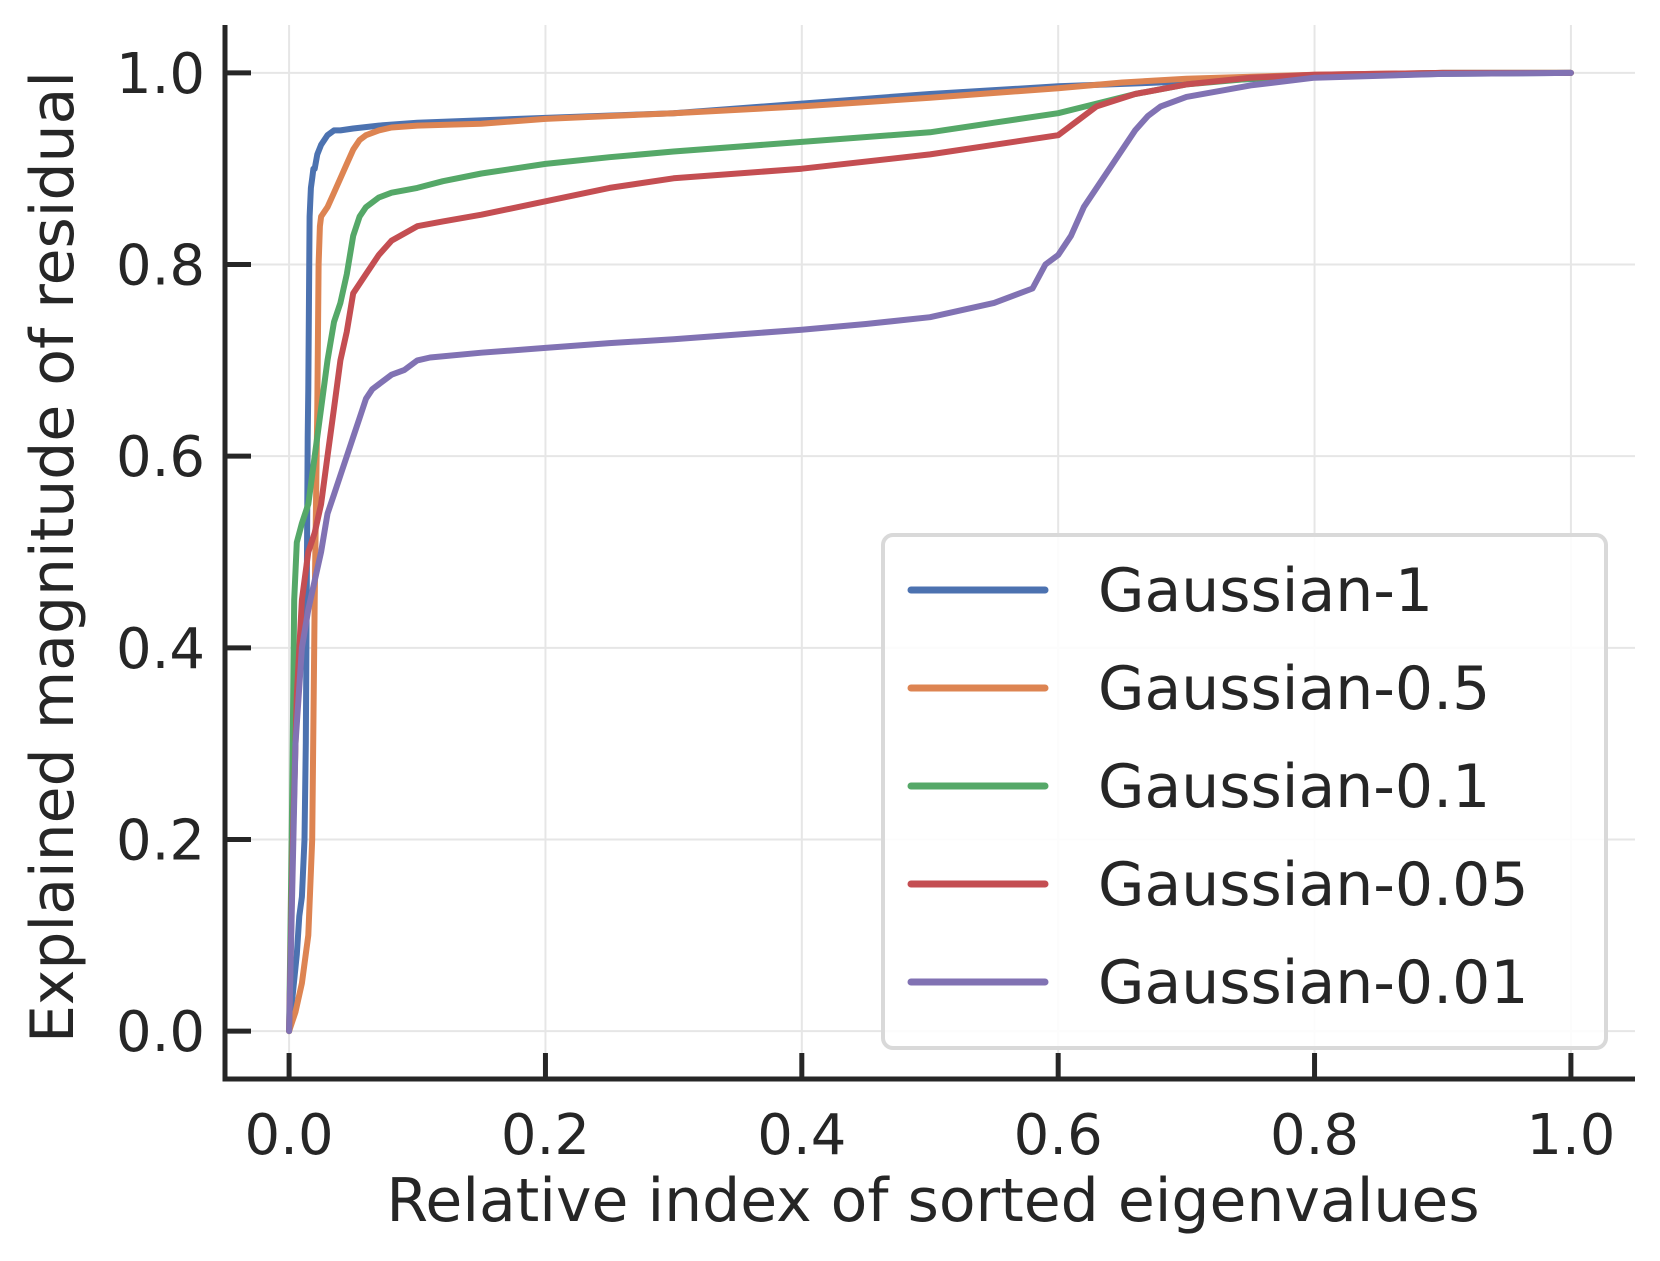 The height and width of the screenshot is (1261, 1660). I want to click on y-tick-label: 0.2, so click(160, 840).